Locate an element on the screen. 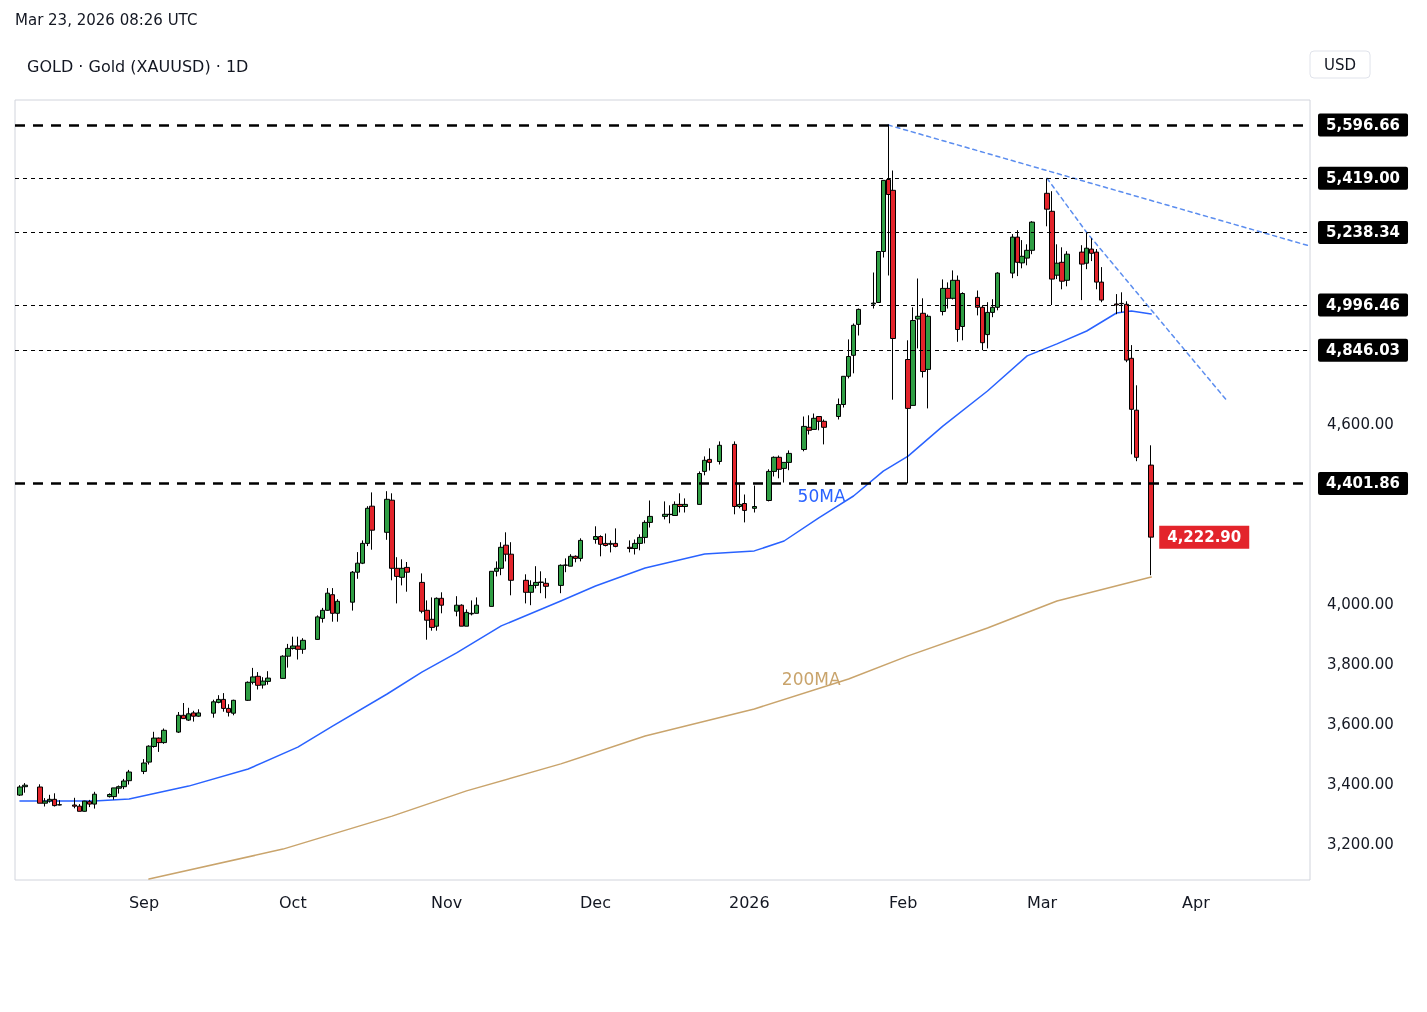 This screenshot has height=1012, width=1427. y-tick-label: 3,200.00 is located at coordinates (1360, 844).